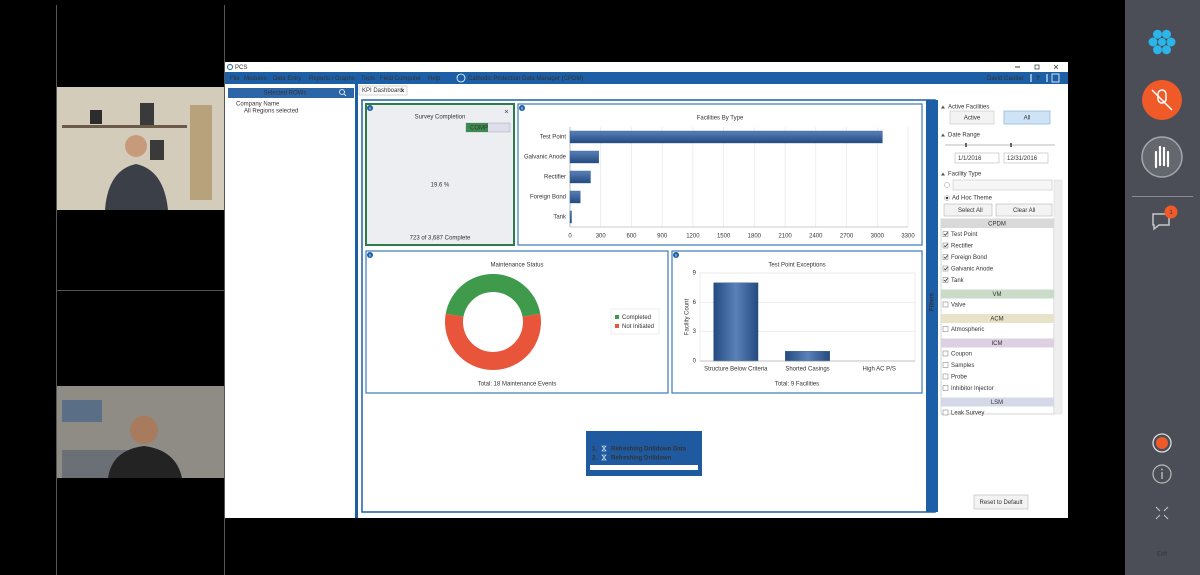 This screenshot has width=1200, height=575. Describe the element at coordinates (947, 185) in the screenshot. I see `radio` at that location.